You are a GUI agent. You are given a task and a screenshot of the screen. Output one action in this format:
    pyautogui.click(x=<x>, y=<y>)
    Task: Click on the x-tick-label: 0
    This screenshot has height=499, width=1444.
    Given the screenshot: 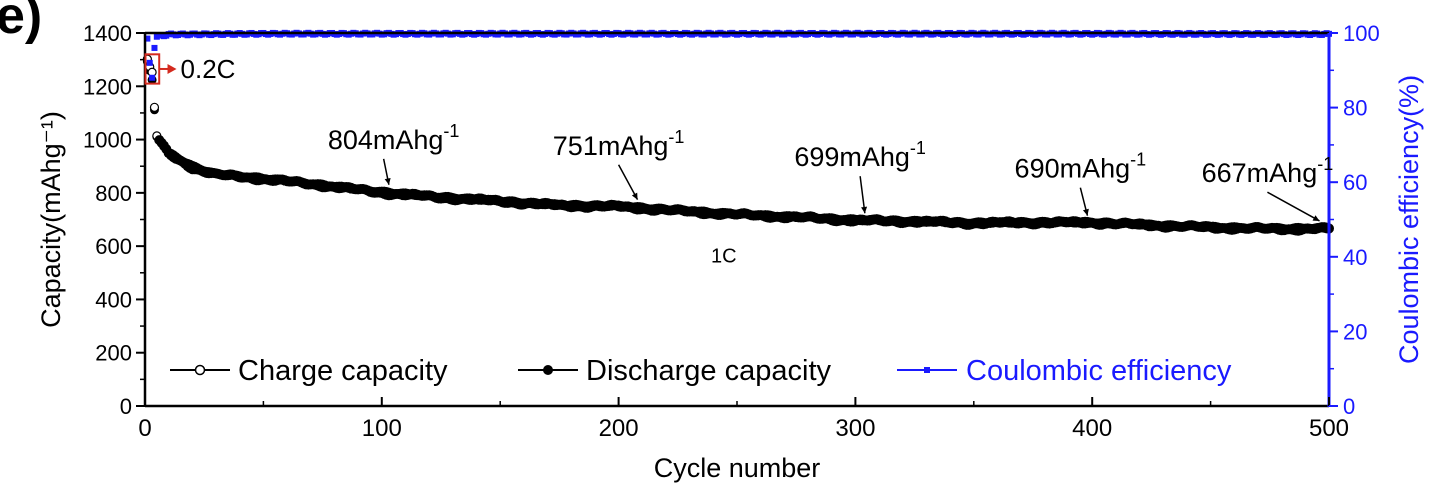 What is the action you would take?
    pyautogui.click(x=144, y=428)
    